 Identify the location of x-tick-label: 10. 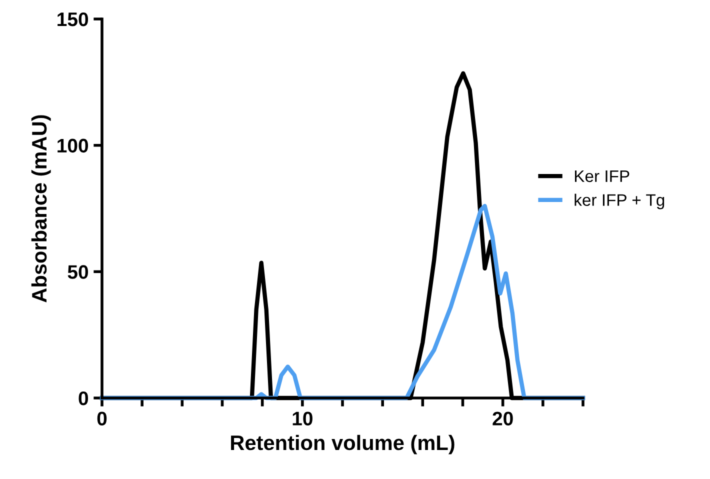
(302, 419).